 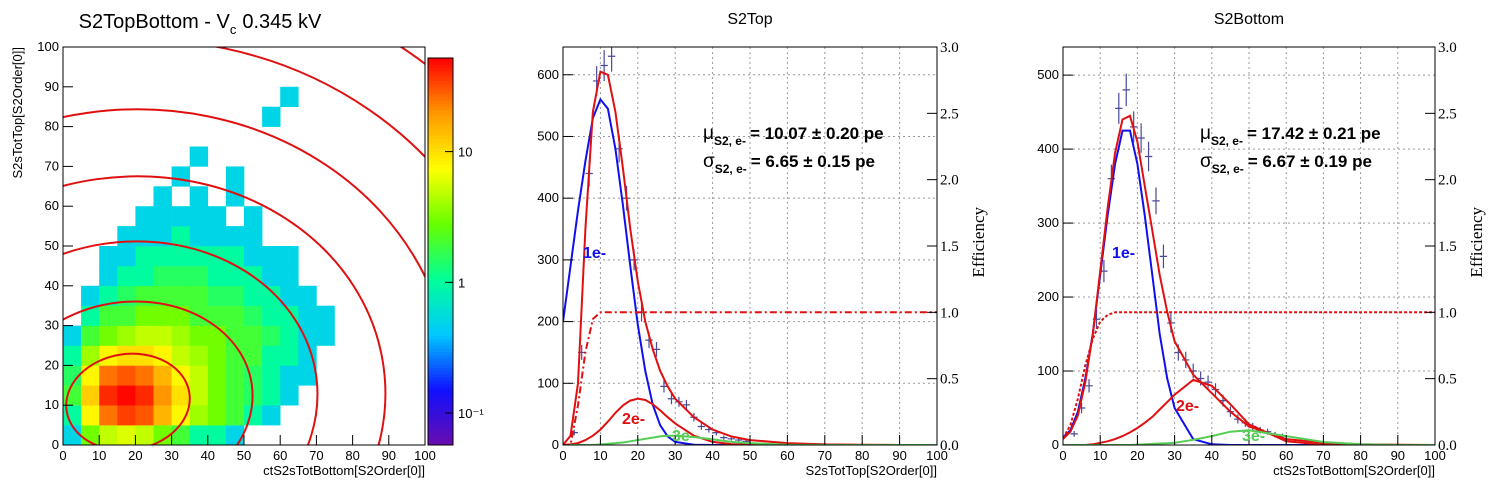 What do you see at coordinates (789, 163) in the screenshot?
I see `annotation: σS2, e- = 6.65 ± 0.15 pe` at bounding box center [789, 163].